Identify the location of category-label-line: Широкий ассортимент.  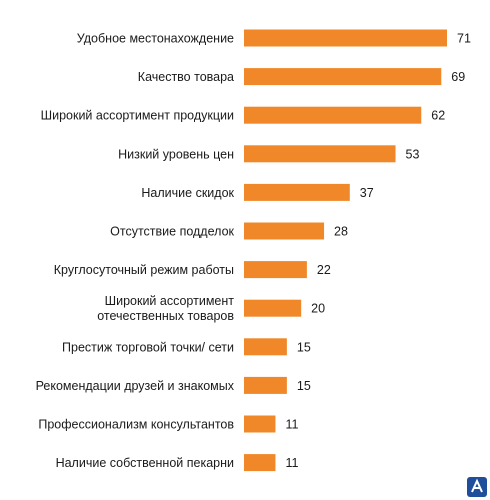
(170, 301).